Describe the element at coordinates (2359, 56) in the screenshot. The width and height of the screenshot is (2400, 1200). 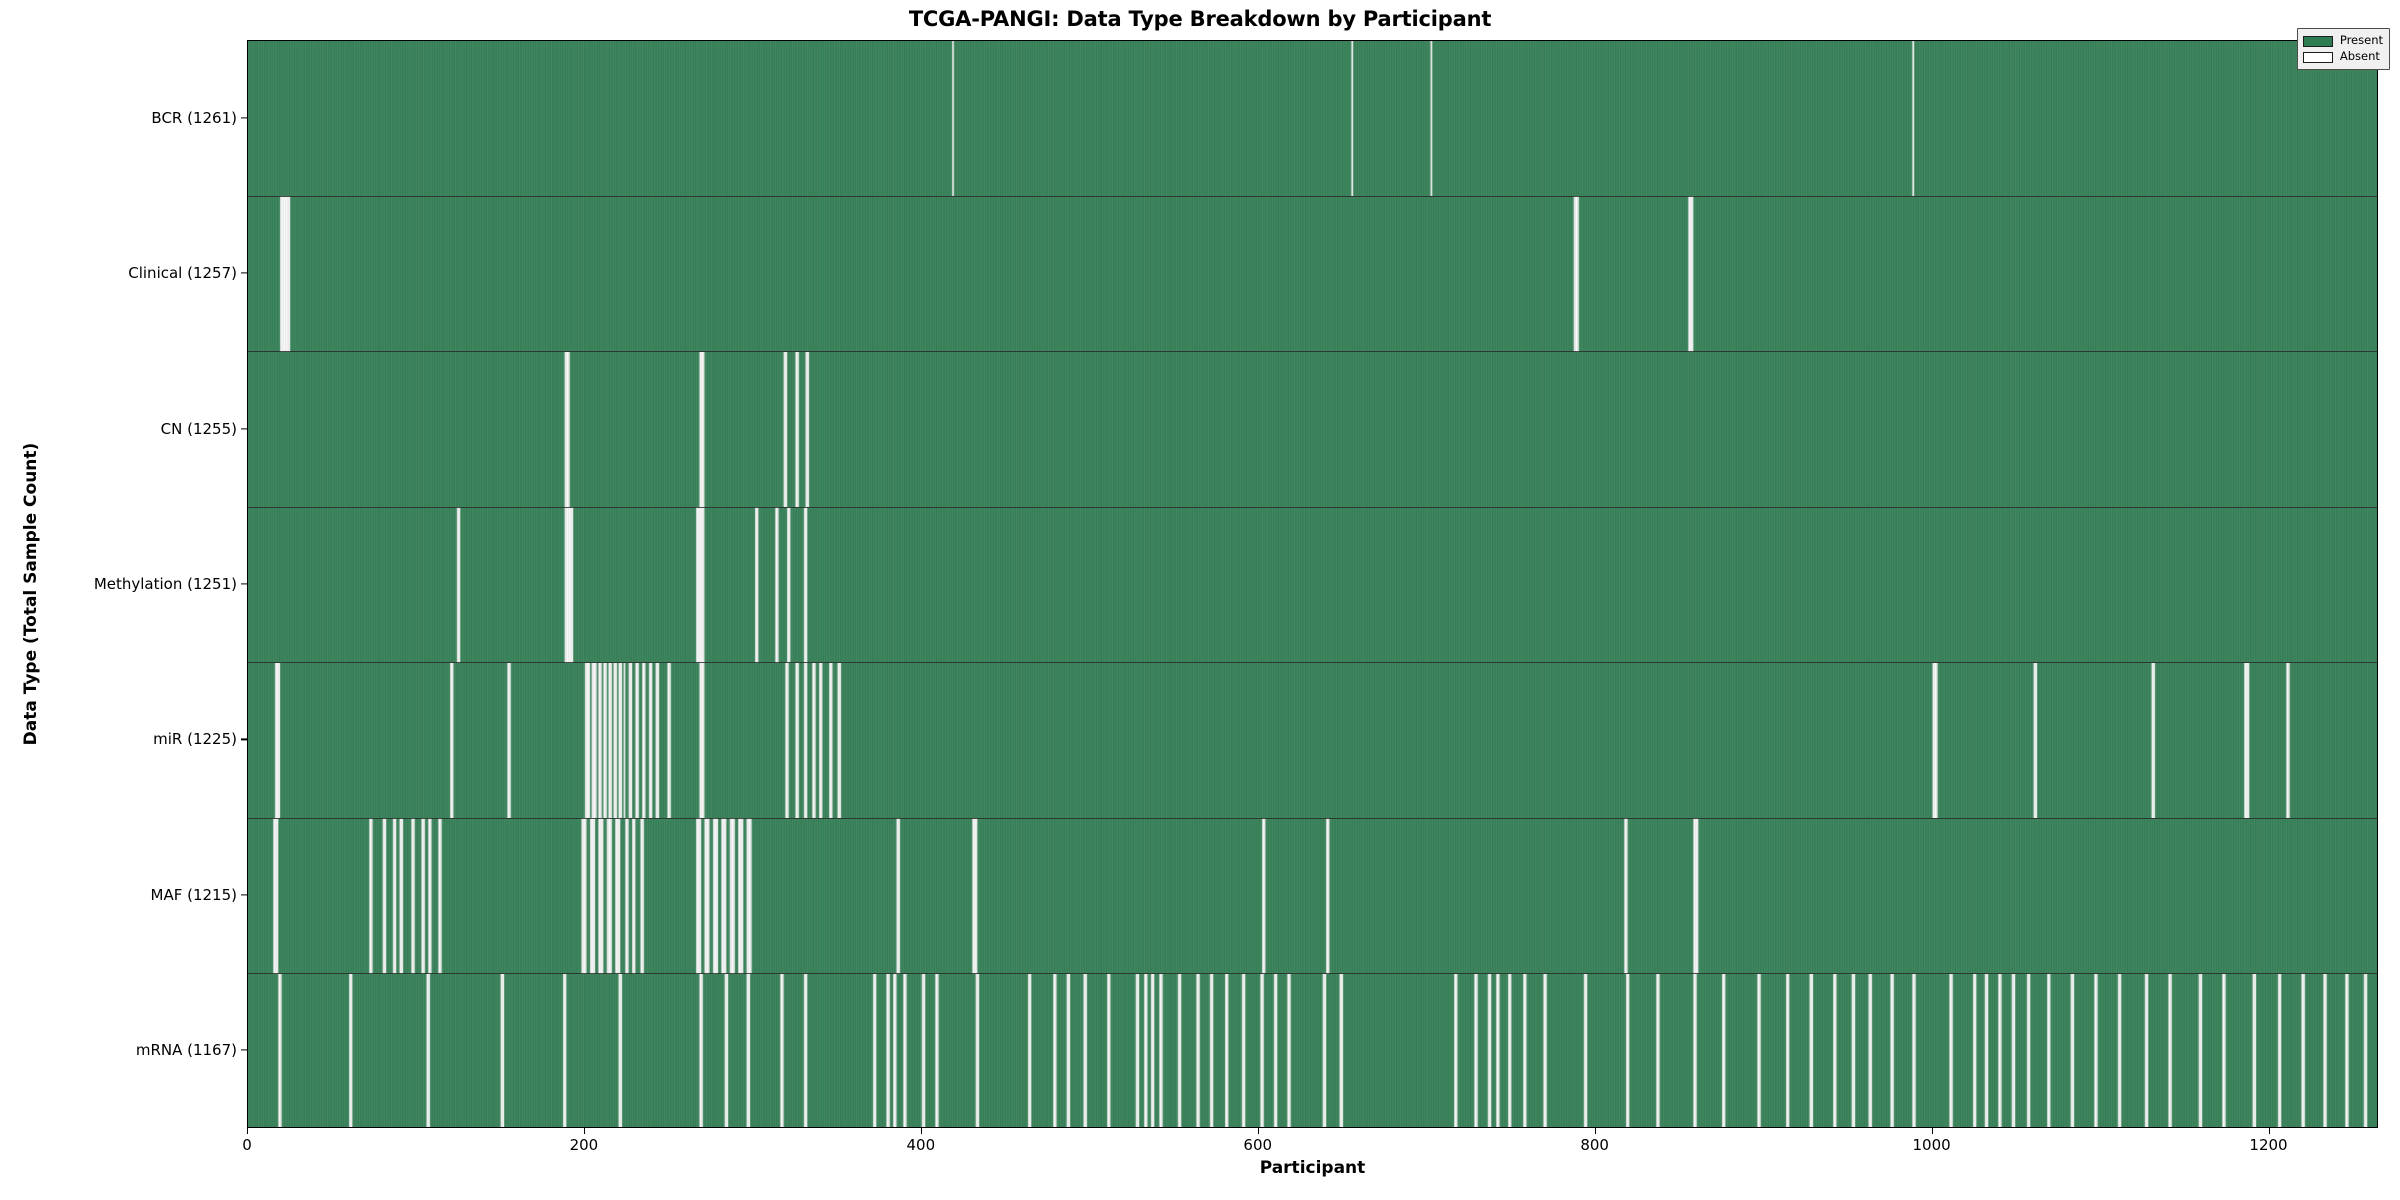
I see `legend-label: Absent` at that location.